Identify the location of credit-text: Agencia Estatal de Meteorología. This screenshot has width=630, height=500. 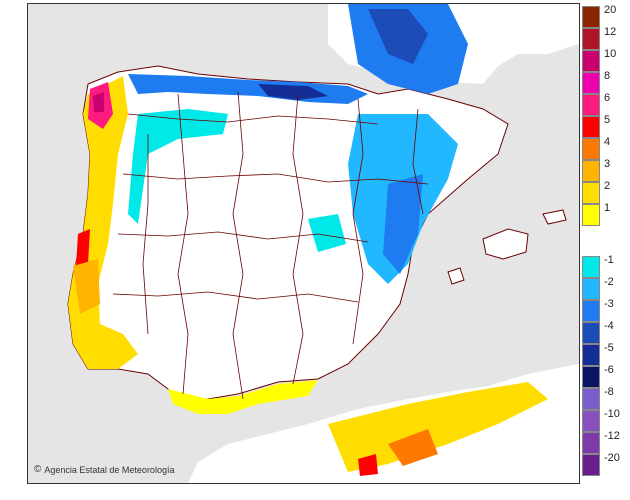
(109, 469).